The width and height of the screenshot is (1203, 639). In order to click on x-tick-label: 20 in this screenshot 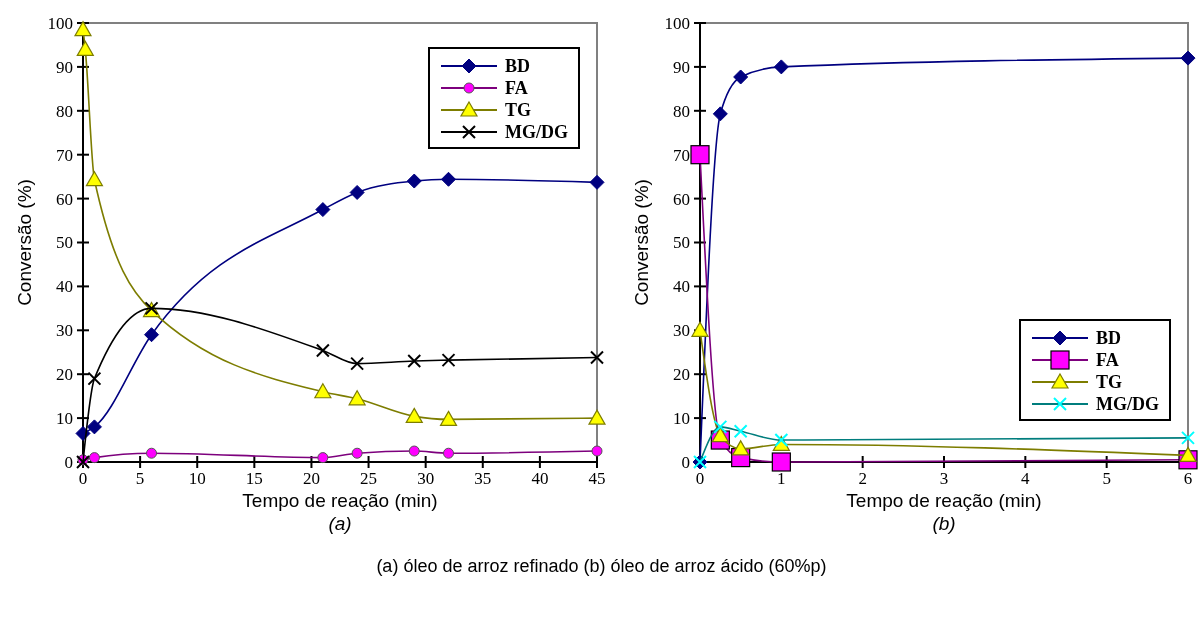, I will do `click(311, 478)`.